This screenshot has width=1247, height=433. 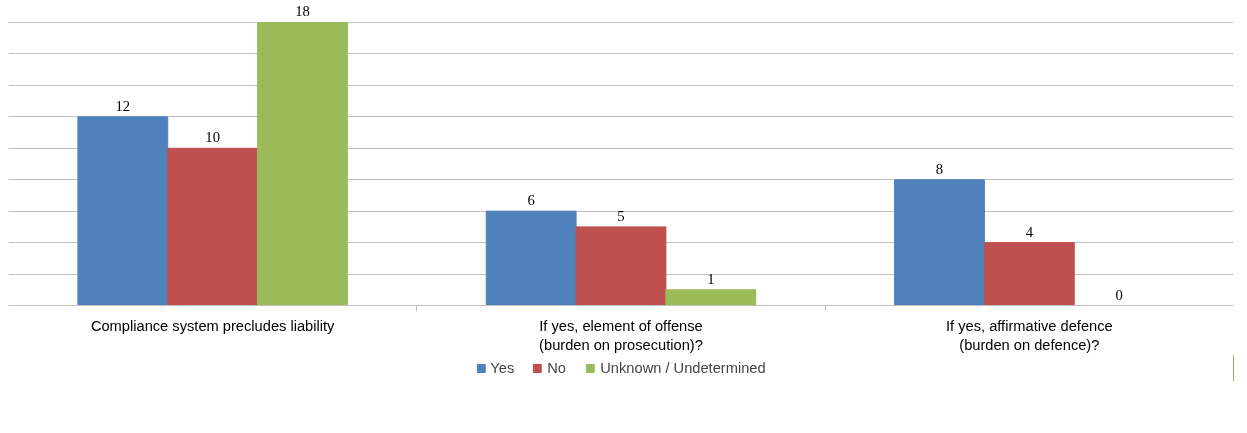 I want to click on data-label: 1, so click(x=711, y=278).